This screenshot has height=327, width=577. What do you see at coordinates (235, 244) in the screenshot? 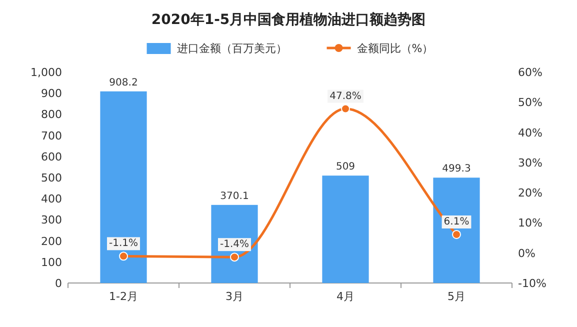
I see `data-label: -1.4%` at bounding box center [235, 244].